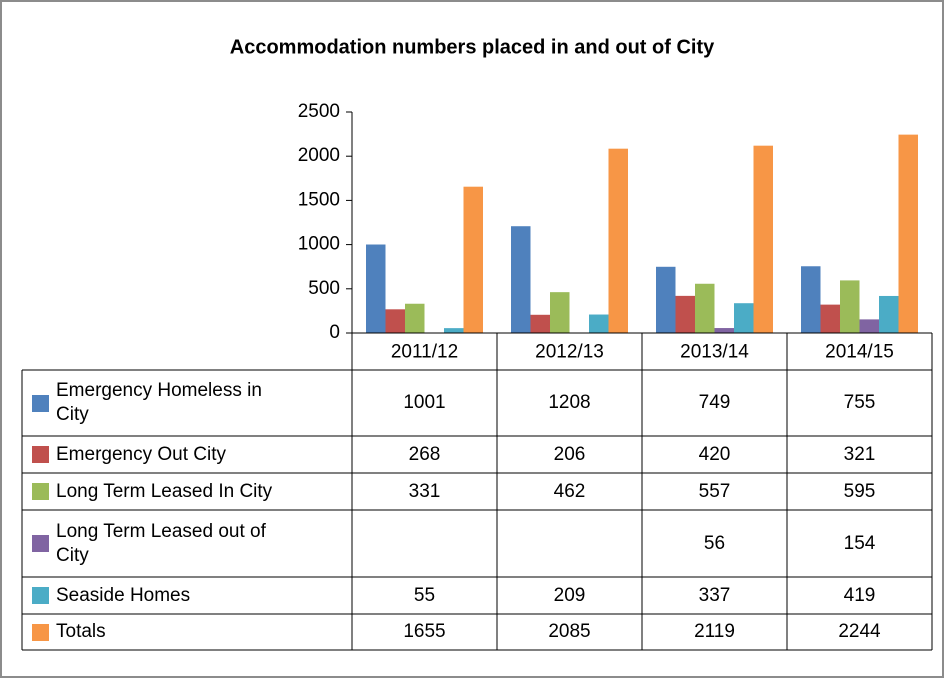 Image resolution: width=944 pixels, height=678 pixels. Describe the element at coordinates (424, 402) in the screenshot. I see `table-value: 1001` at that location.